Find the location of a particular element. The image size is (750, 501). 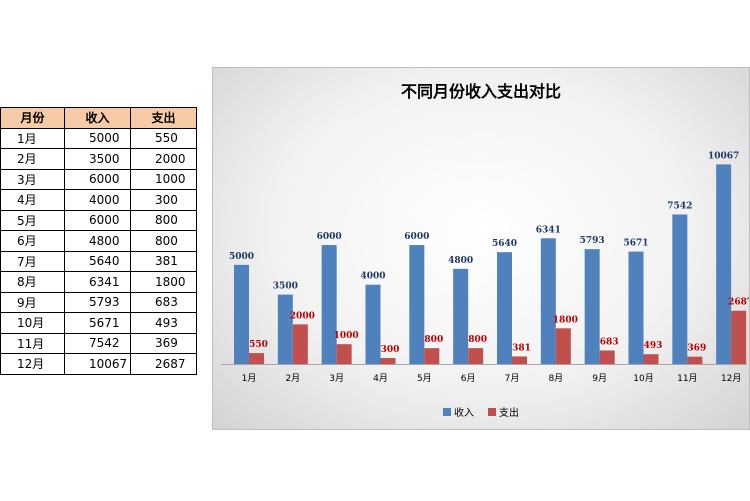

table-row: 4月 4000 300 is located at coordinates (98, 200).